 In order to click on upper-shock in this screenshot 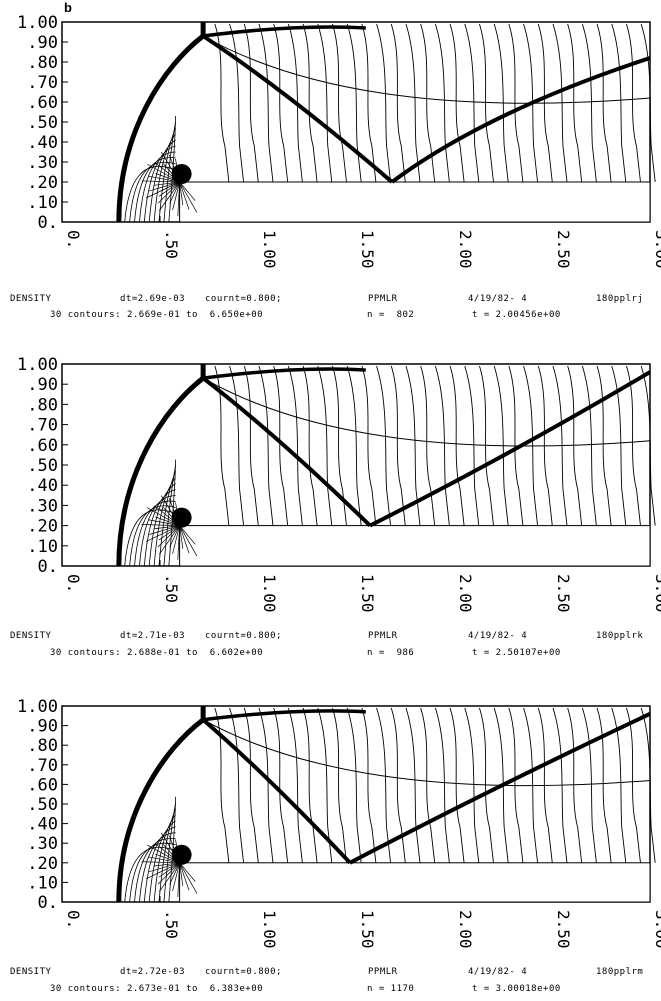, I will do `click(284, 31)`.